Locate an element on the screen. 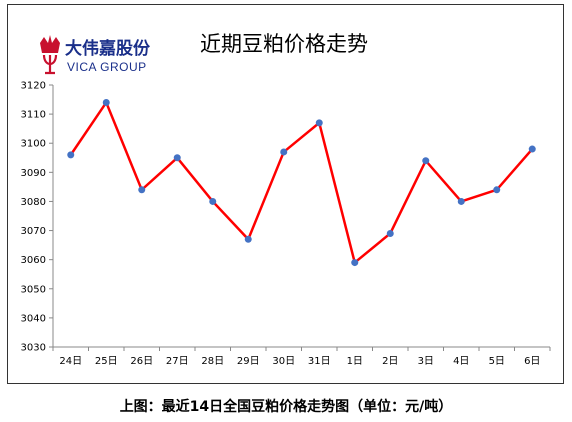  y-tick-label: 3120 is located at coordinates (33, 86).